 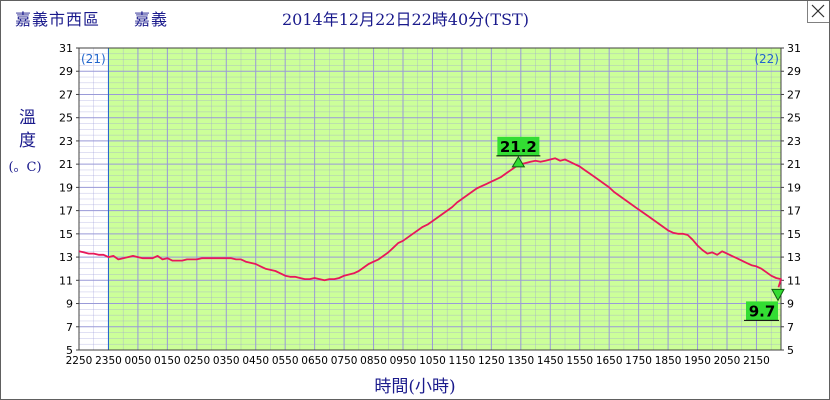 What do you see at coordinates (344, 361) in the screenshot?
I see `x-tick-label: 0750` at bounding box center [344, 361].